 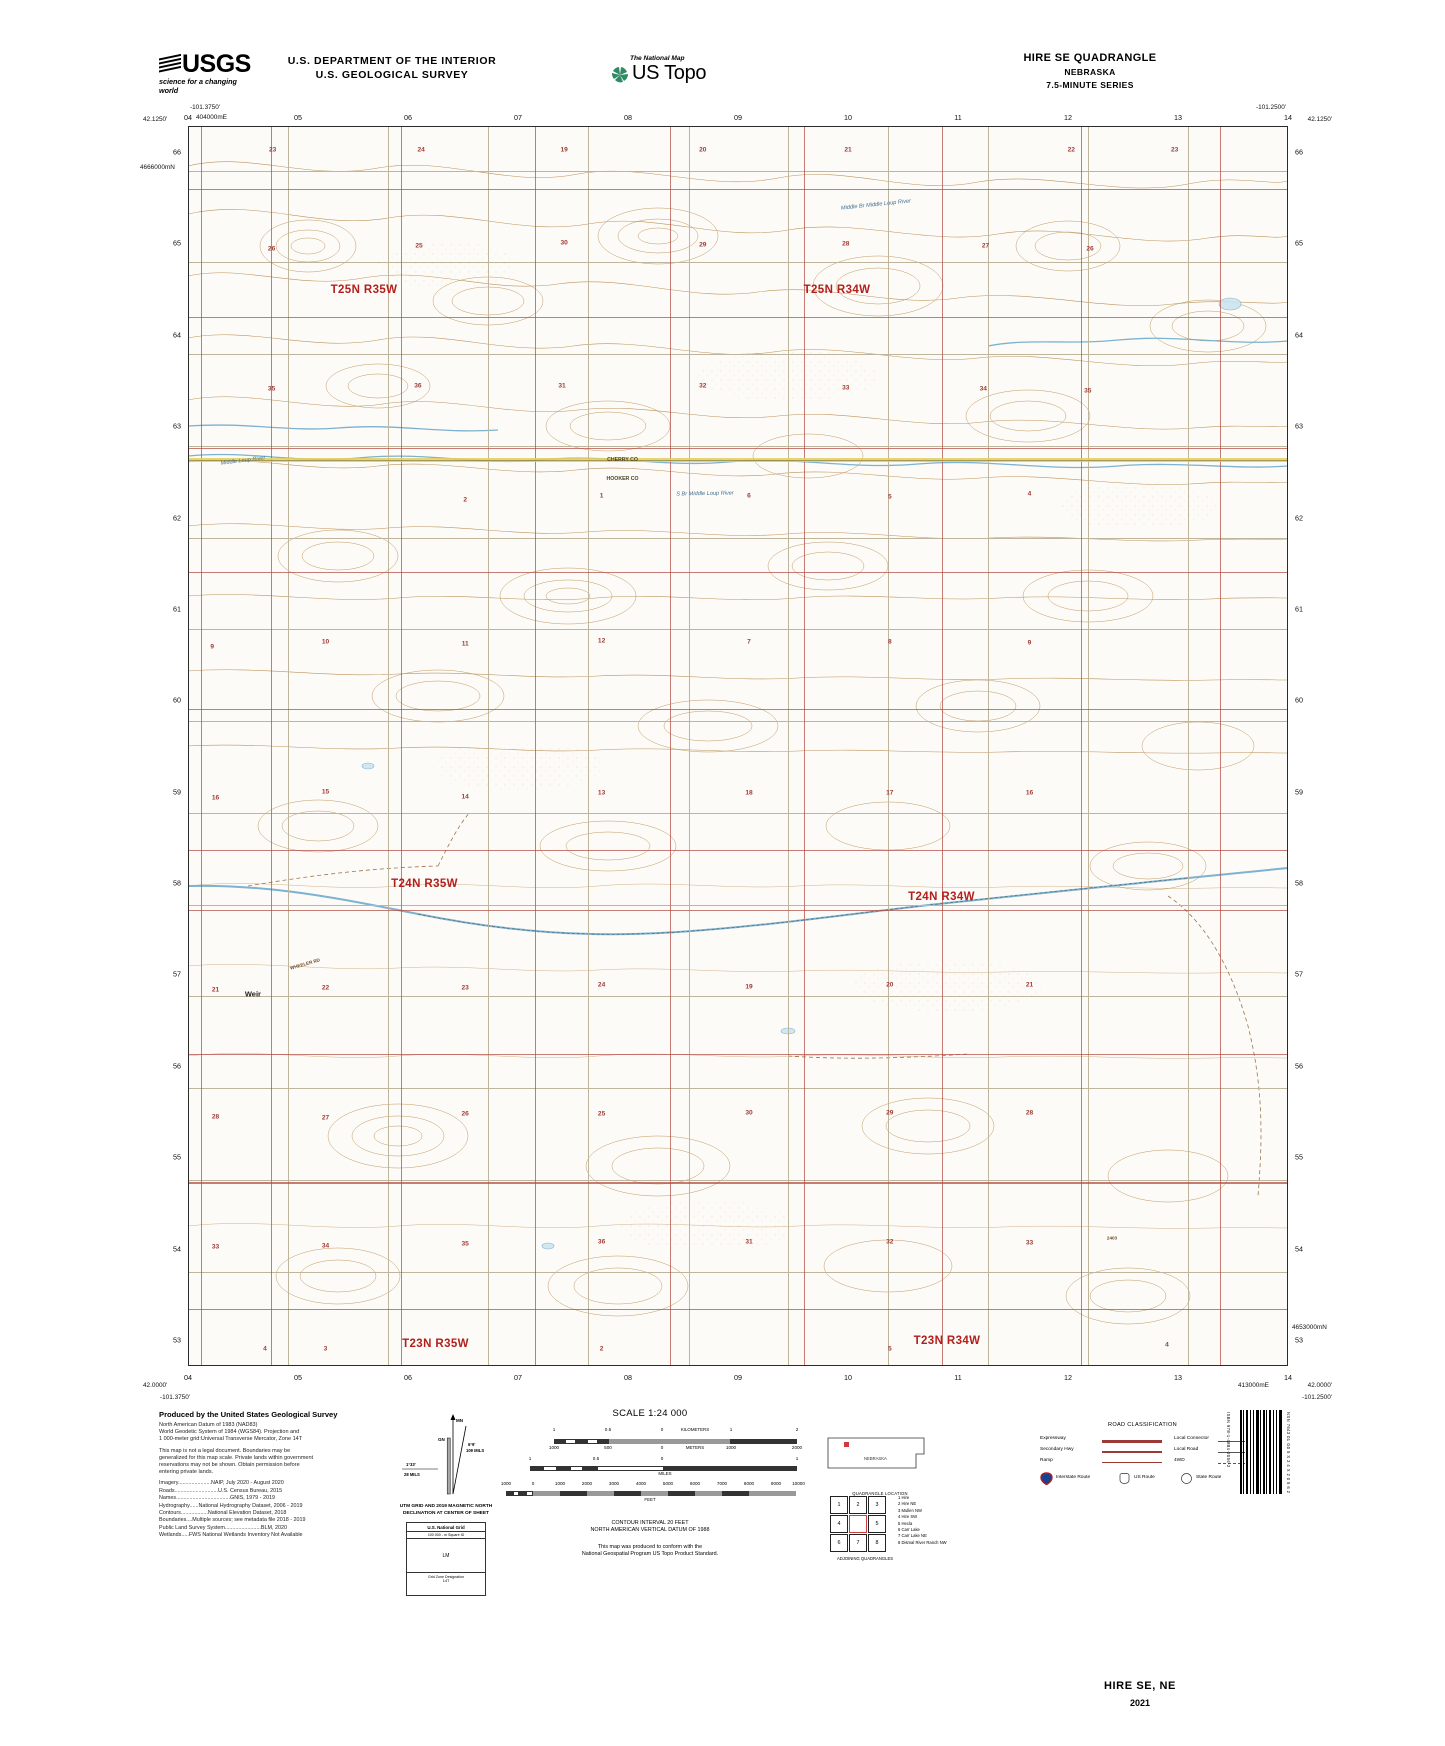 What do you see at coordinates (1288, 1377) in the screenshot?
I see `grid-tick-label: 14` at bounding box center [1288, 1377].